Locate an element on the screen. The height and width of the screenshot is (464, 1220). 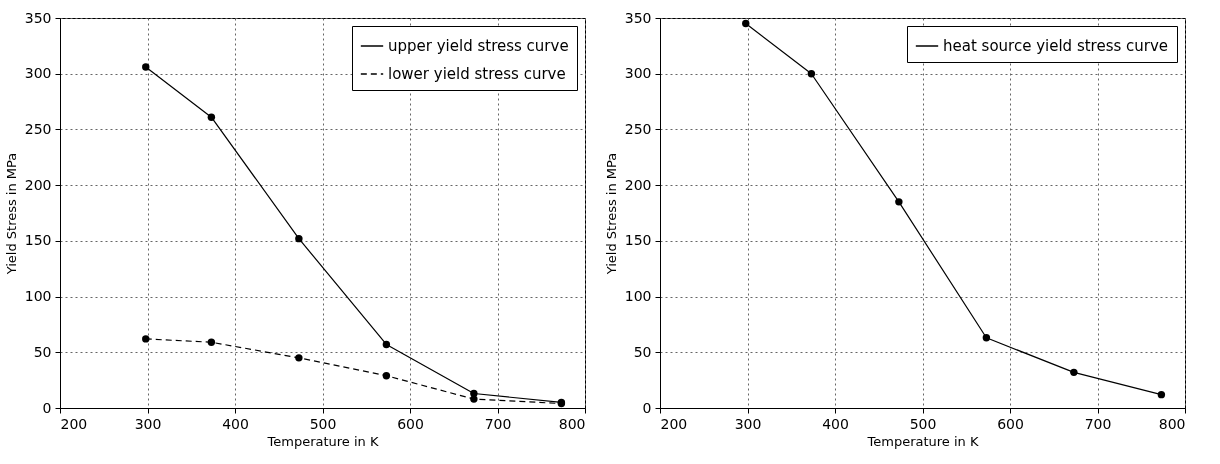
legend-label: lower yield stress curve is located at coordinates (477, 74).